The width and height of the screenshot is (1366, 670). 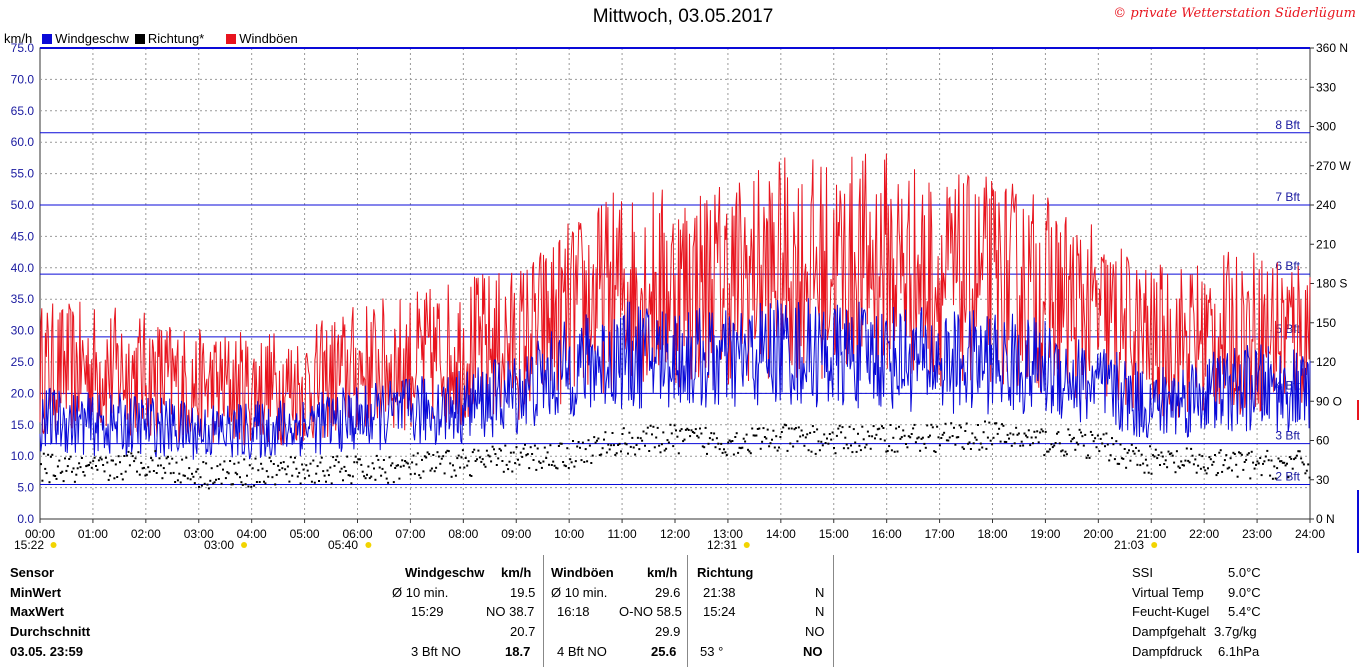 What do you see at coordinates (1287, 266) in the screenshot?
I see `beaufort-label: 6 Bft` at bounding box center [1287, 266].